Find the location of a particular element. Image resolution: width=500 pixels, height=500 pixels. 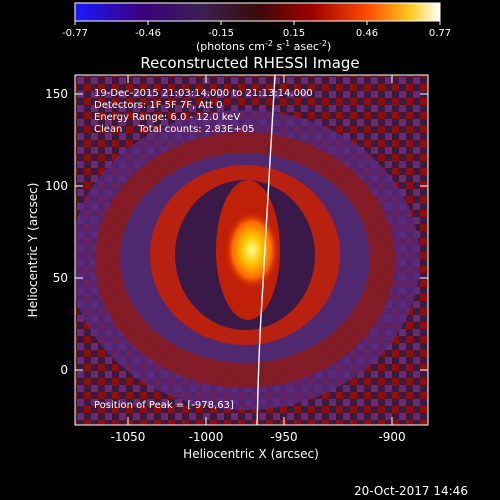

colorbar-units: (photons cm-2 s-1 asec-2) is located at coordinates (263, 46).